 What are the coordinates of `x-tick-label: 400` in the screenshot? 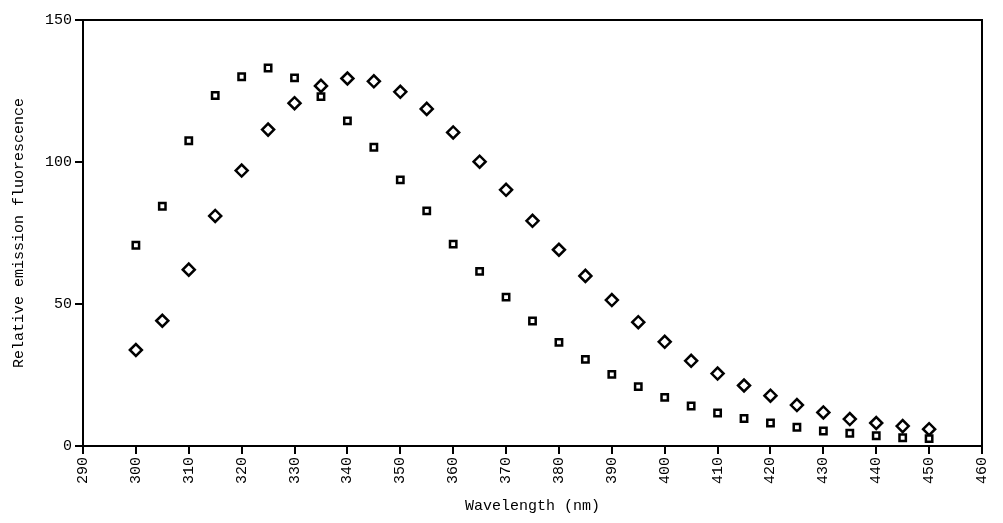 It's located at (665, 471).